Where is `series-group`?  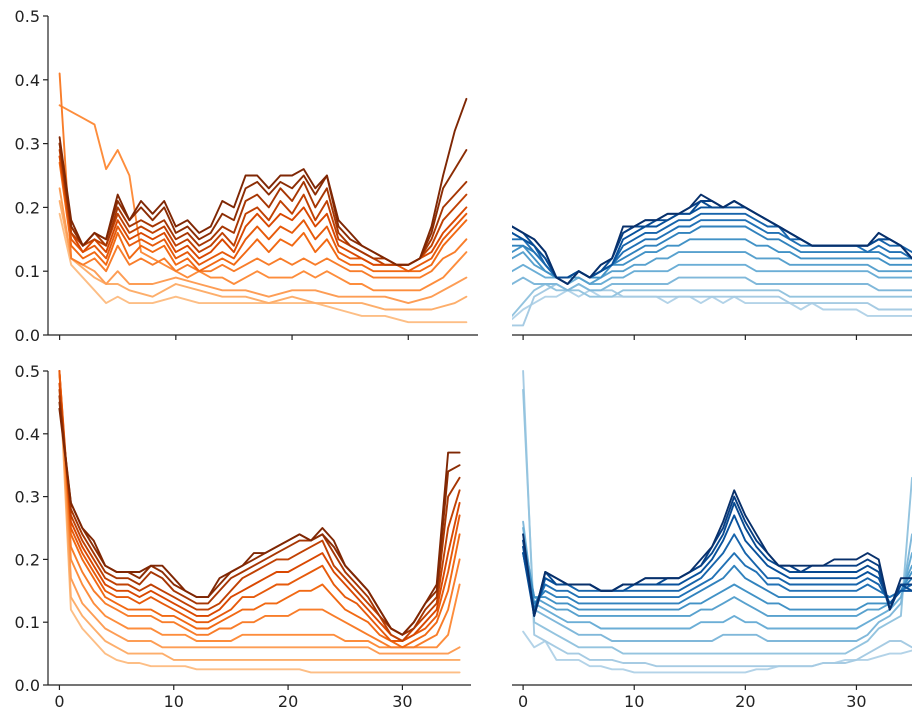 series-group is located at coordinates (712, 260).